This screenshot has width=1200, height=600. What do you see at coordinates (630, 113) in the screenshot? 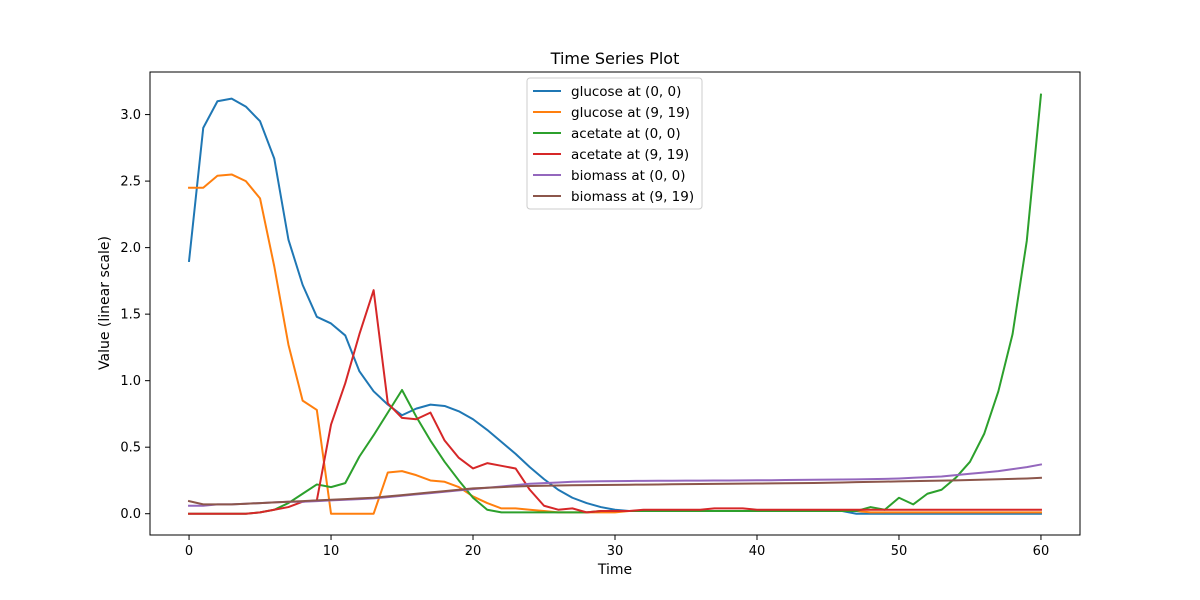
I see `legend-label-1: glucose at (9, 19)` at bounding box center [630, 113].